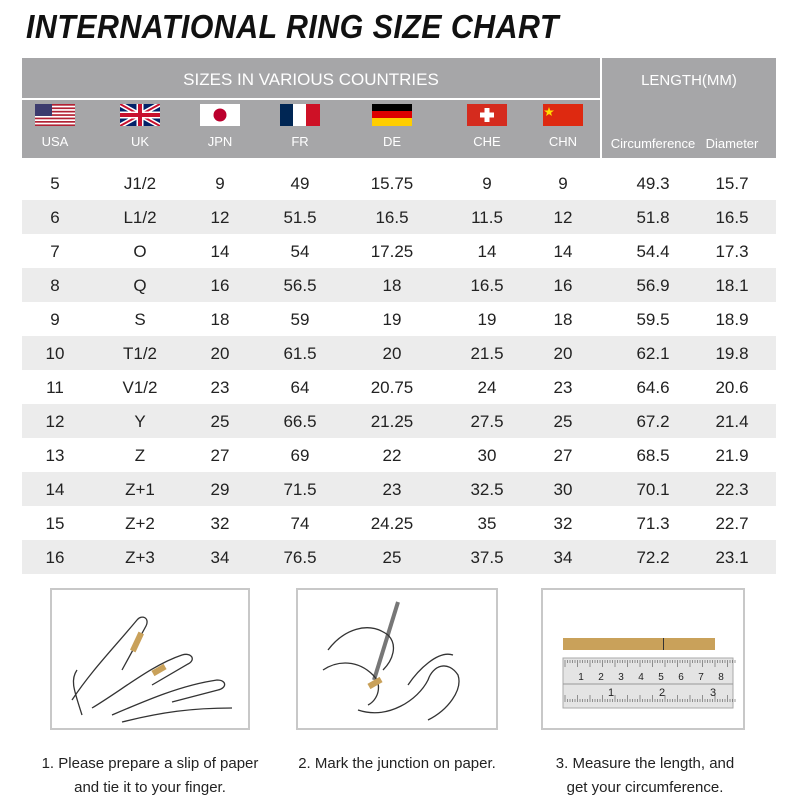 This screenshot has height=800, width=800. I want to click on china-flag-icon, so click(563, 115).